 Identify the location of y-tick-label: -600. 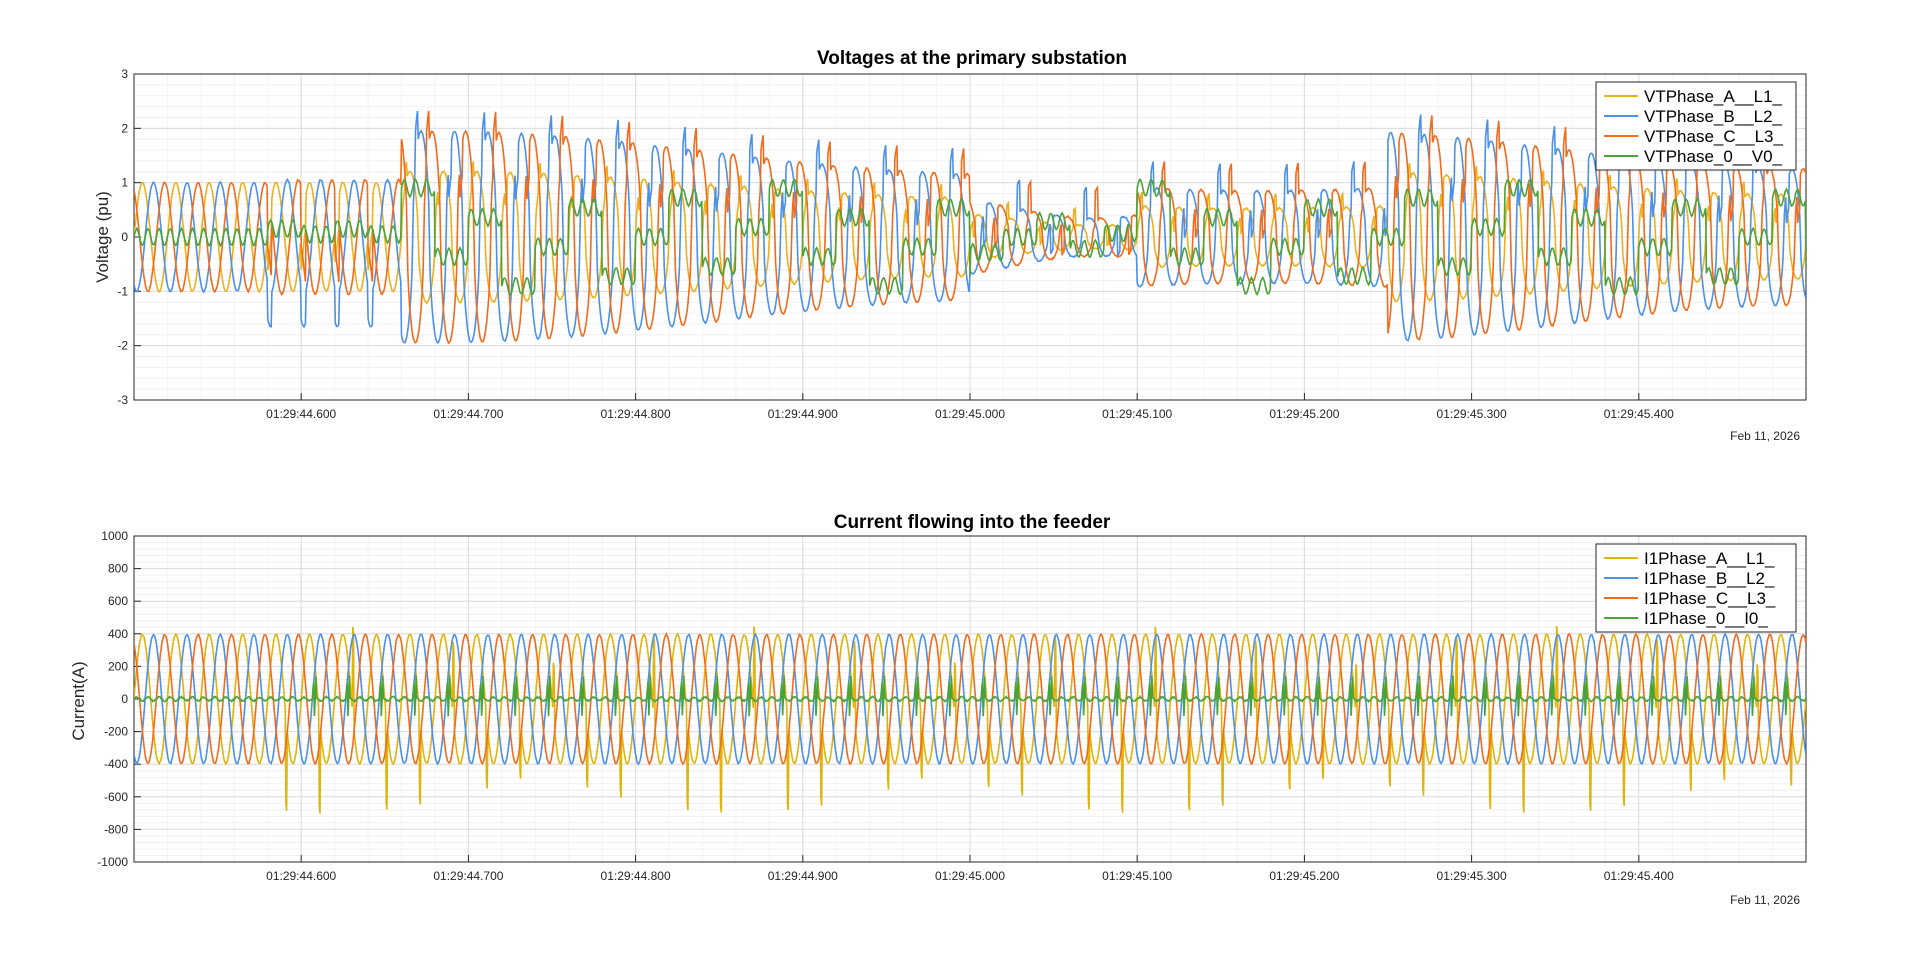
(116, 797).